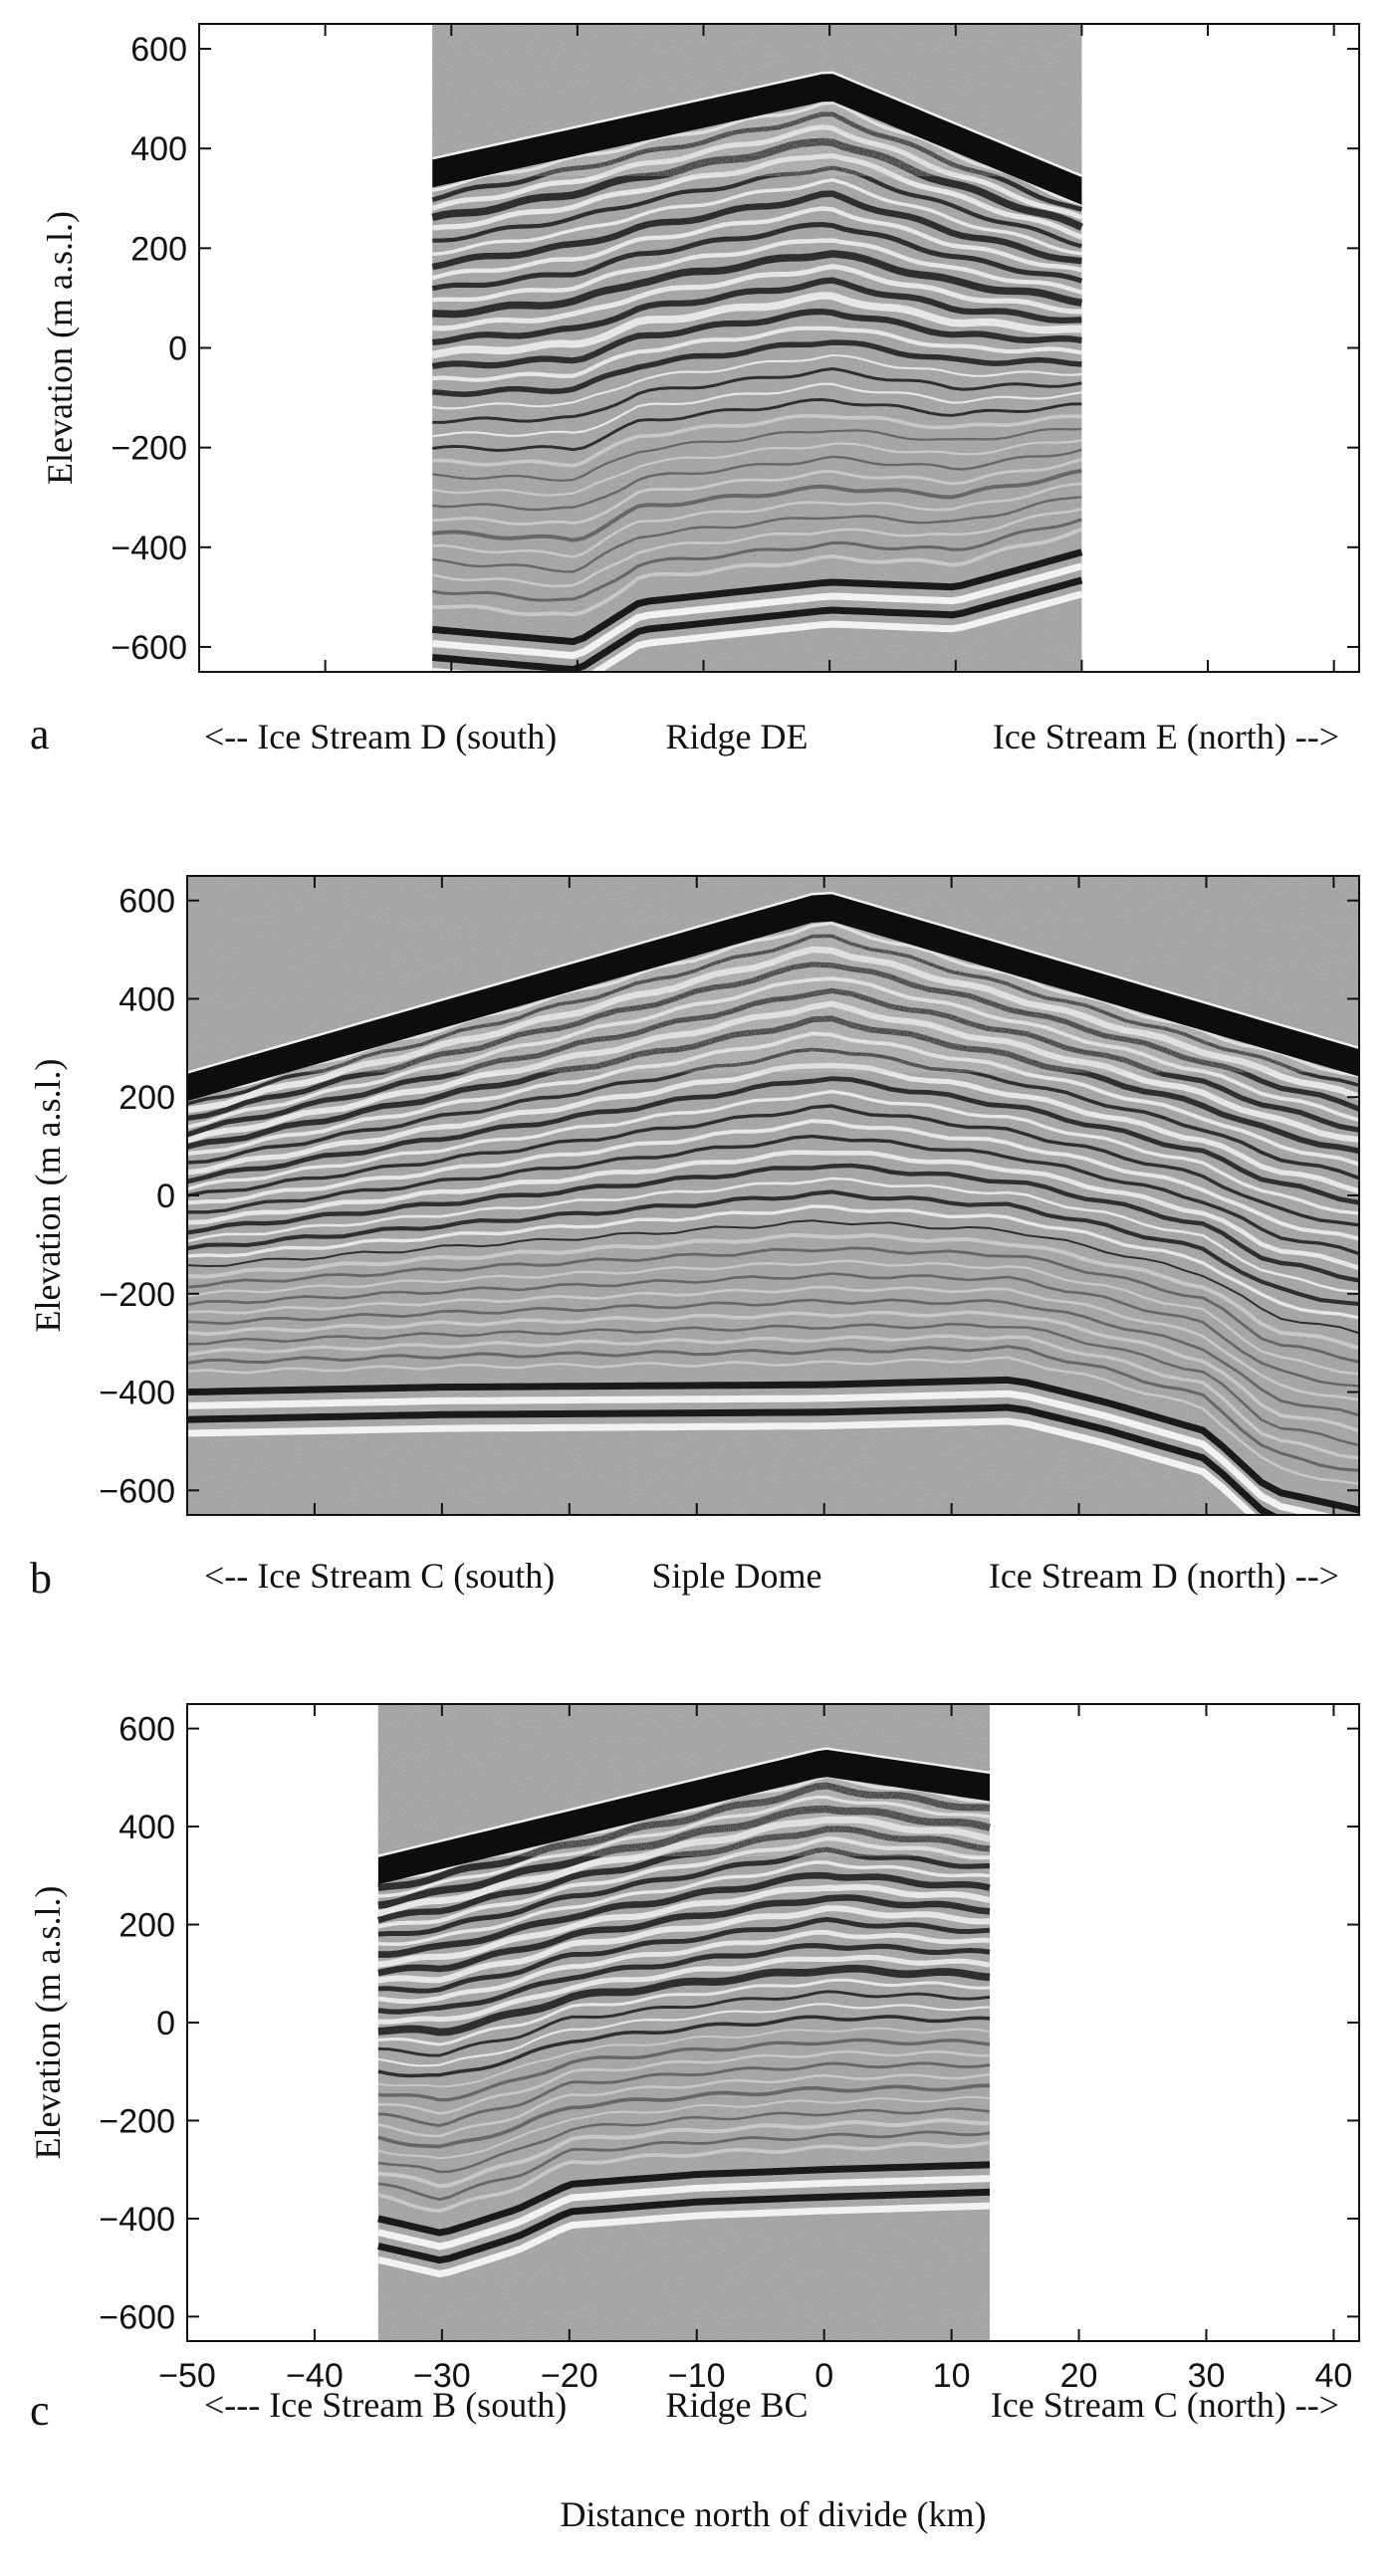 This screenshot has height=2576, width=1394. I want to click on x-tick-label: −30, so click(442, 2376).